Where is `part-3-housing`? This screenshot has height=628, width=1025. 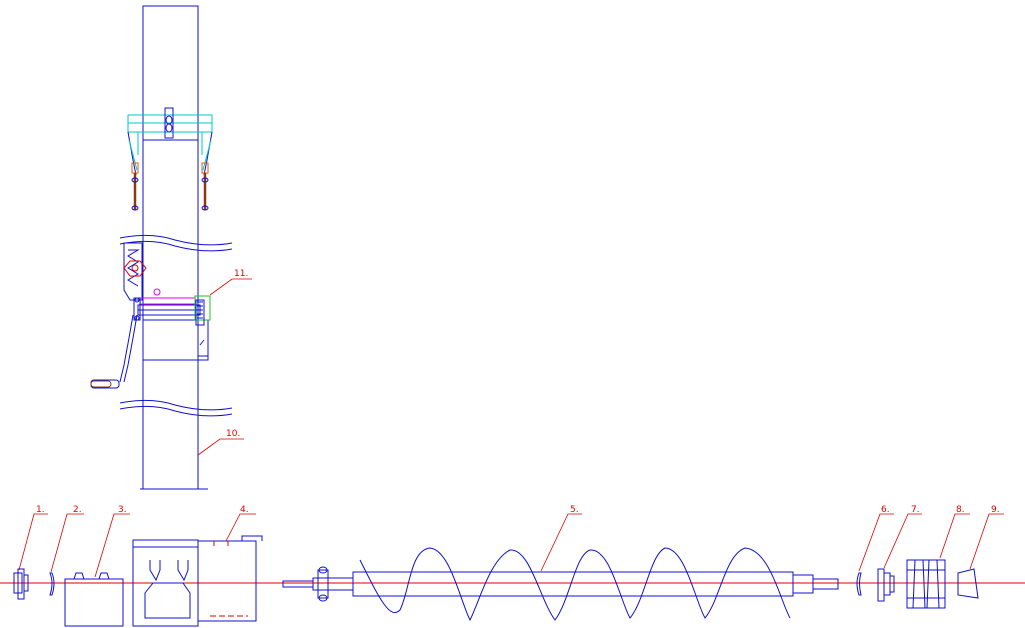
part-3-housing is located at coordinates (94, 599).